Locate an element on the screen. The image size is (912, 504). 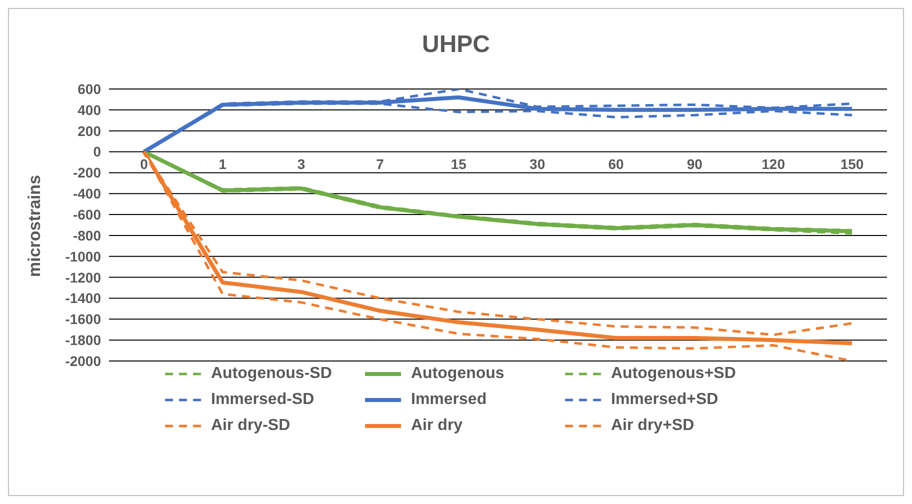
x-tick-label: 90 is located at coordinates (694, 164).